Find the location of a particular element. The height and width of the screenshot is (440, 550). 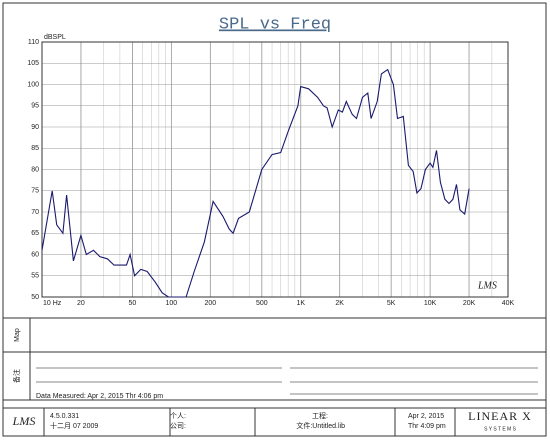

logo: LMS is located at coordinates (487, 285).